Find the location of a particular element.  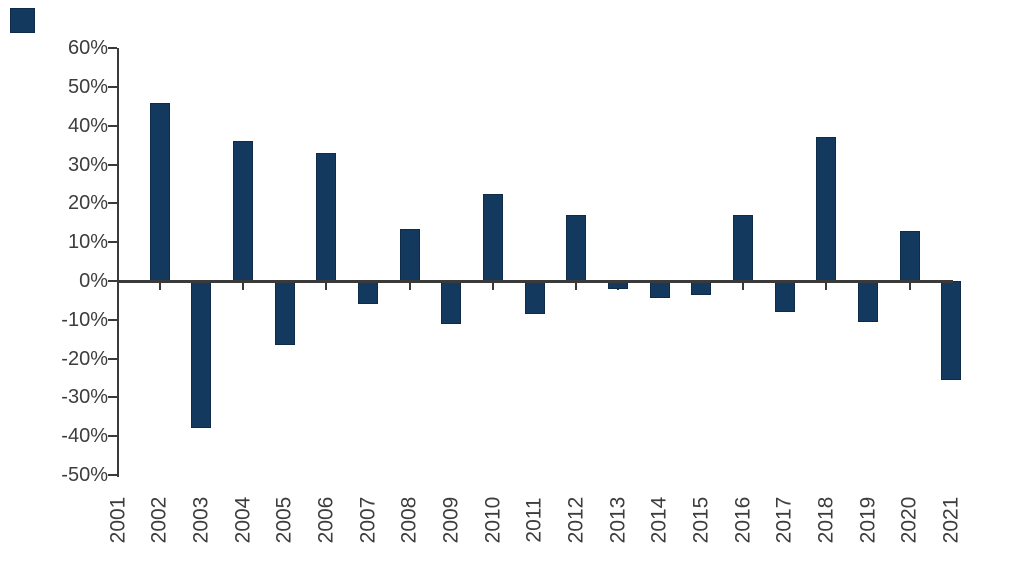

y-tick-label: 60% is located at coordinates (87, 48).